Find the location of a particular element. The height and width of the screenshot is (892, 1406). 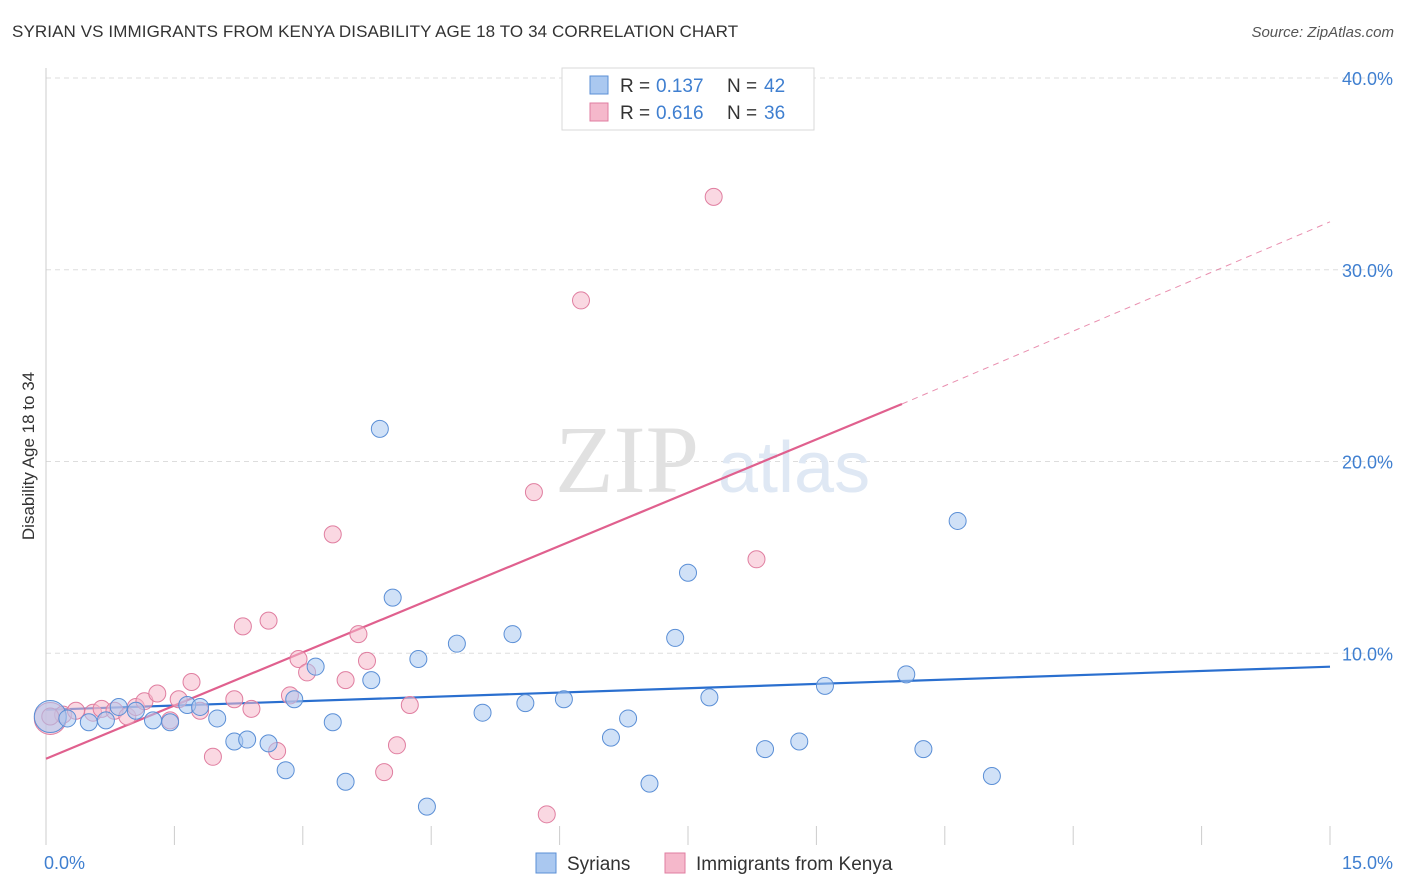

y-axis-label: Disability Age 18 to 34 is located at coordinates (28, 456).